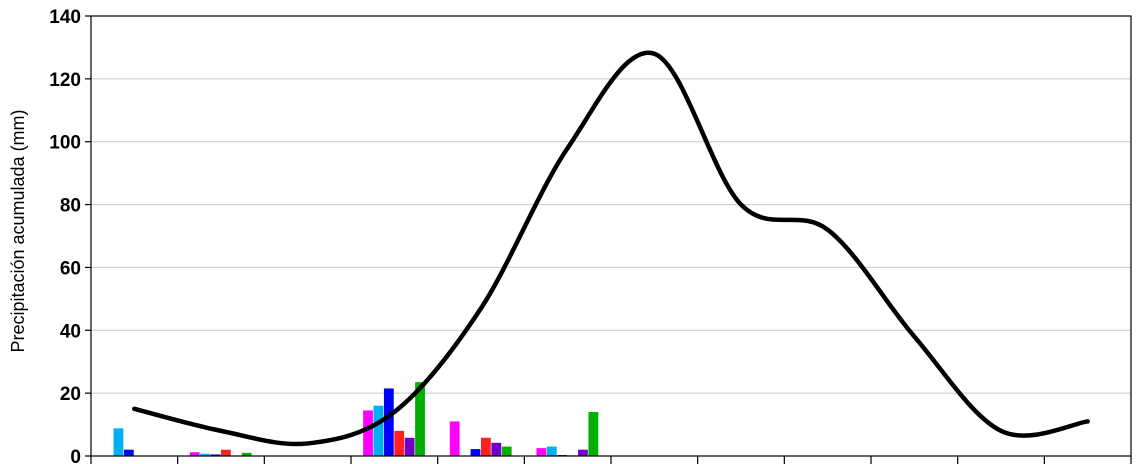  I want to click on y-tick-label: 40, so click(70, 331).